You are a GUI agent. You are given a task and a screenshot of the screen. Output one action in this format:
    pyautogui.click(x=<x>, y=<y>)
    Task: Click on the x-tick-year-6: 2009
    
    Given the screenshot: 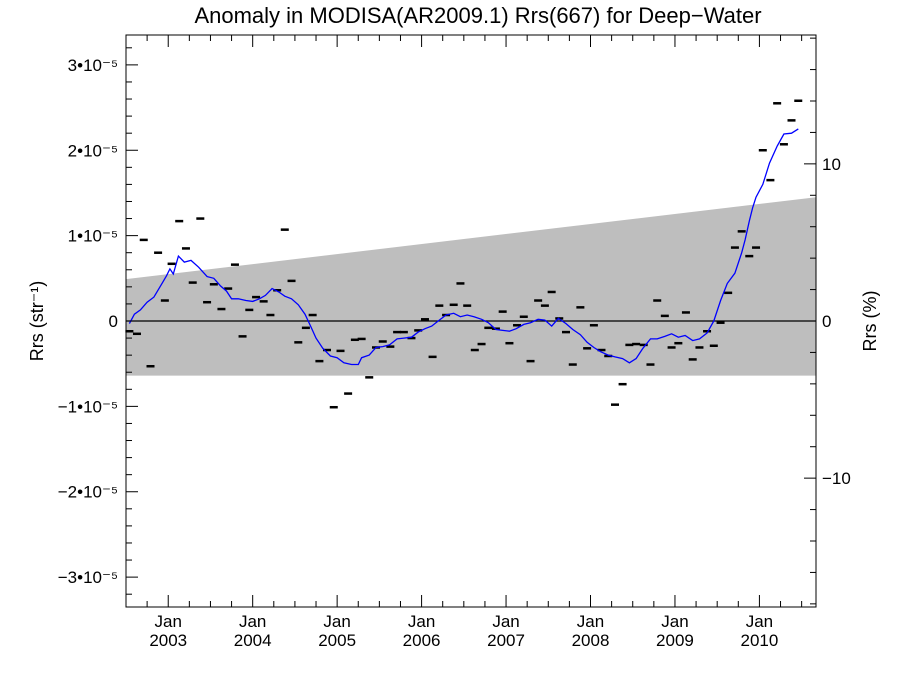 What is the action you would take?
    pyautogui.click(x=675, y=640)
    